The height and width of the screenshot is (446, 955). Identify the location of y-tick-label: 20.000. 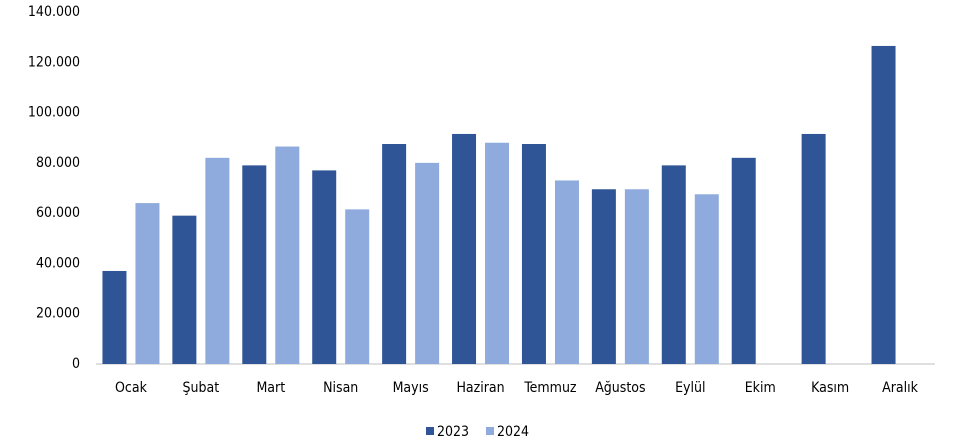
(58, 314).